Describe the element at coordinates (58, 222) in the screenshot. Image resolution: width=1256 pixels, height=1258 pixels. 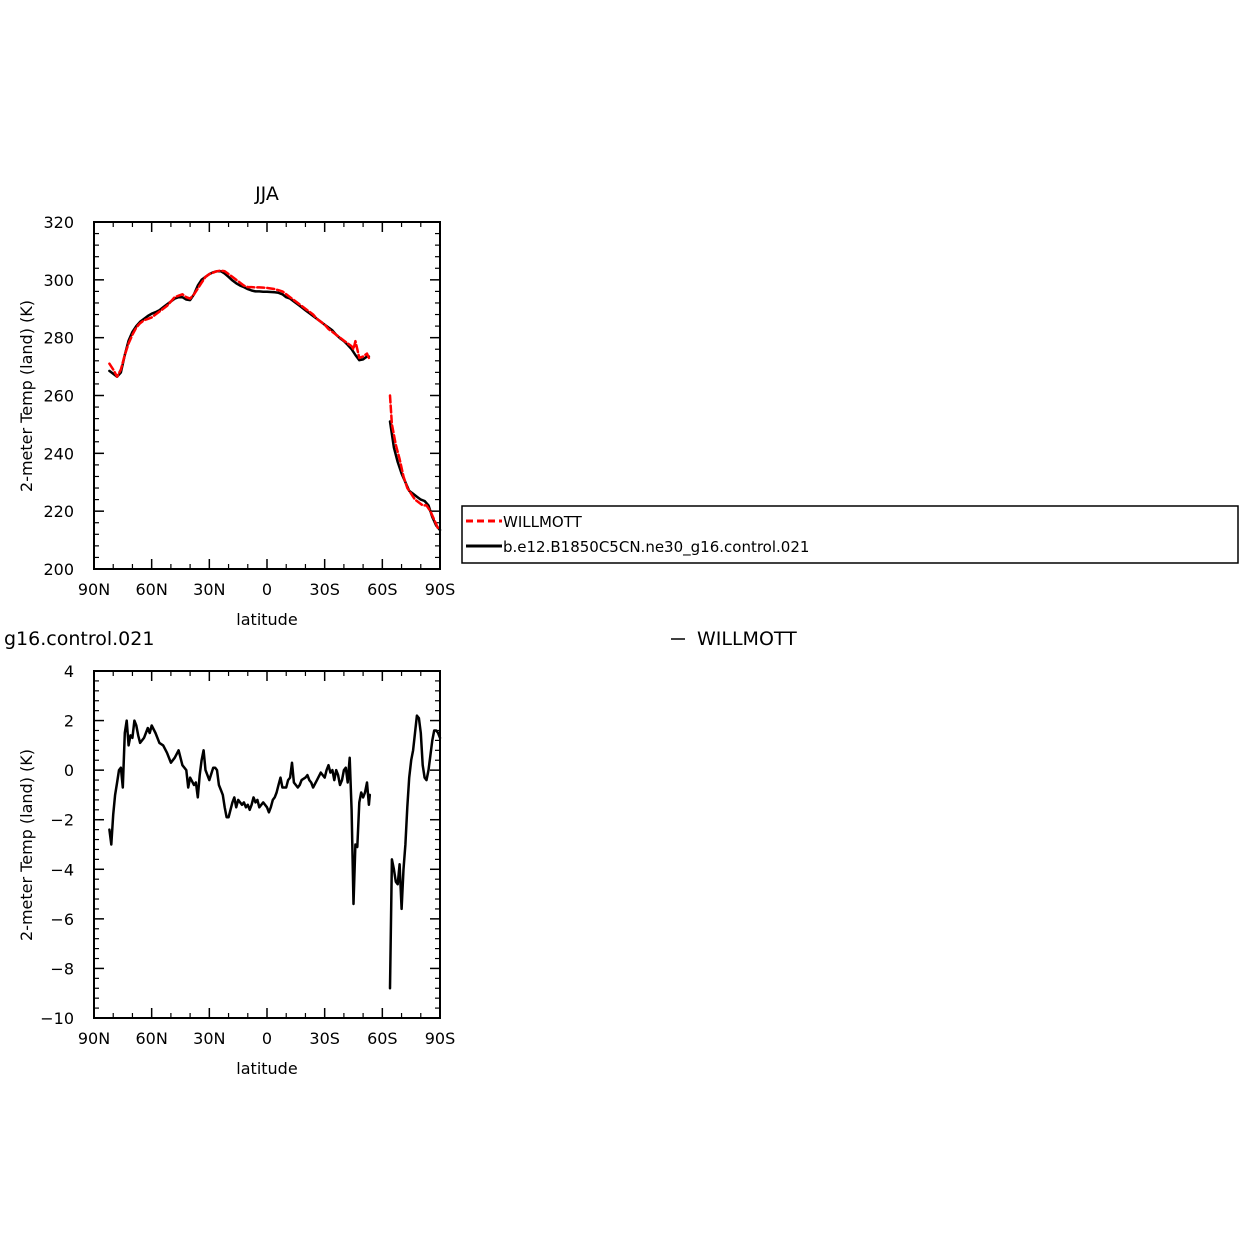
I see `y-tick-label: 320` at that location.